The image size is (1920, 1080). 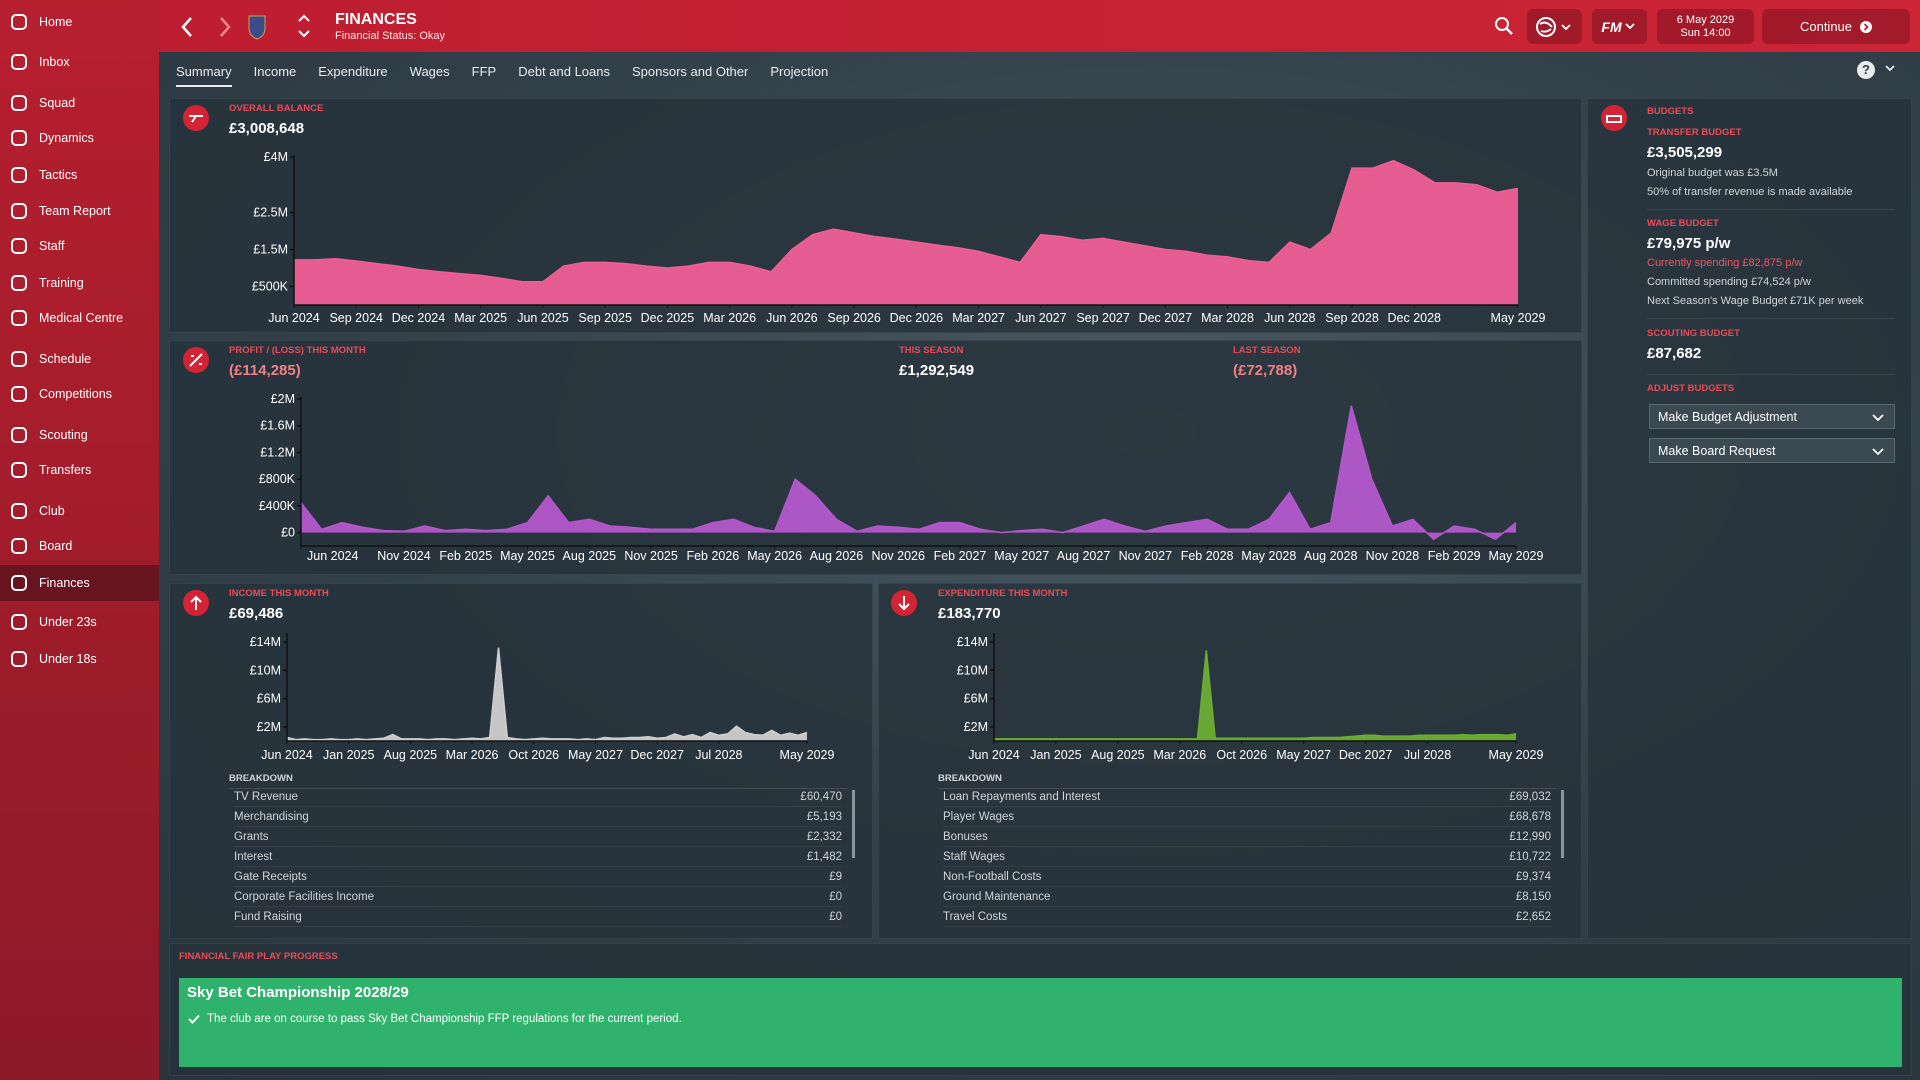 I want to click on breakdown-row: Gate Receipts £9, so click(x=538, y=879).